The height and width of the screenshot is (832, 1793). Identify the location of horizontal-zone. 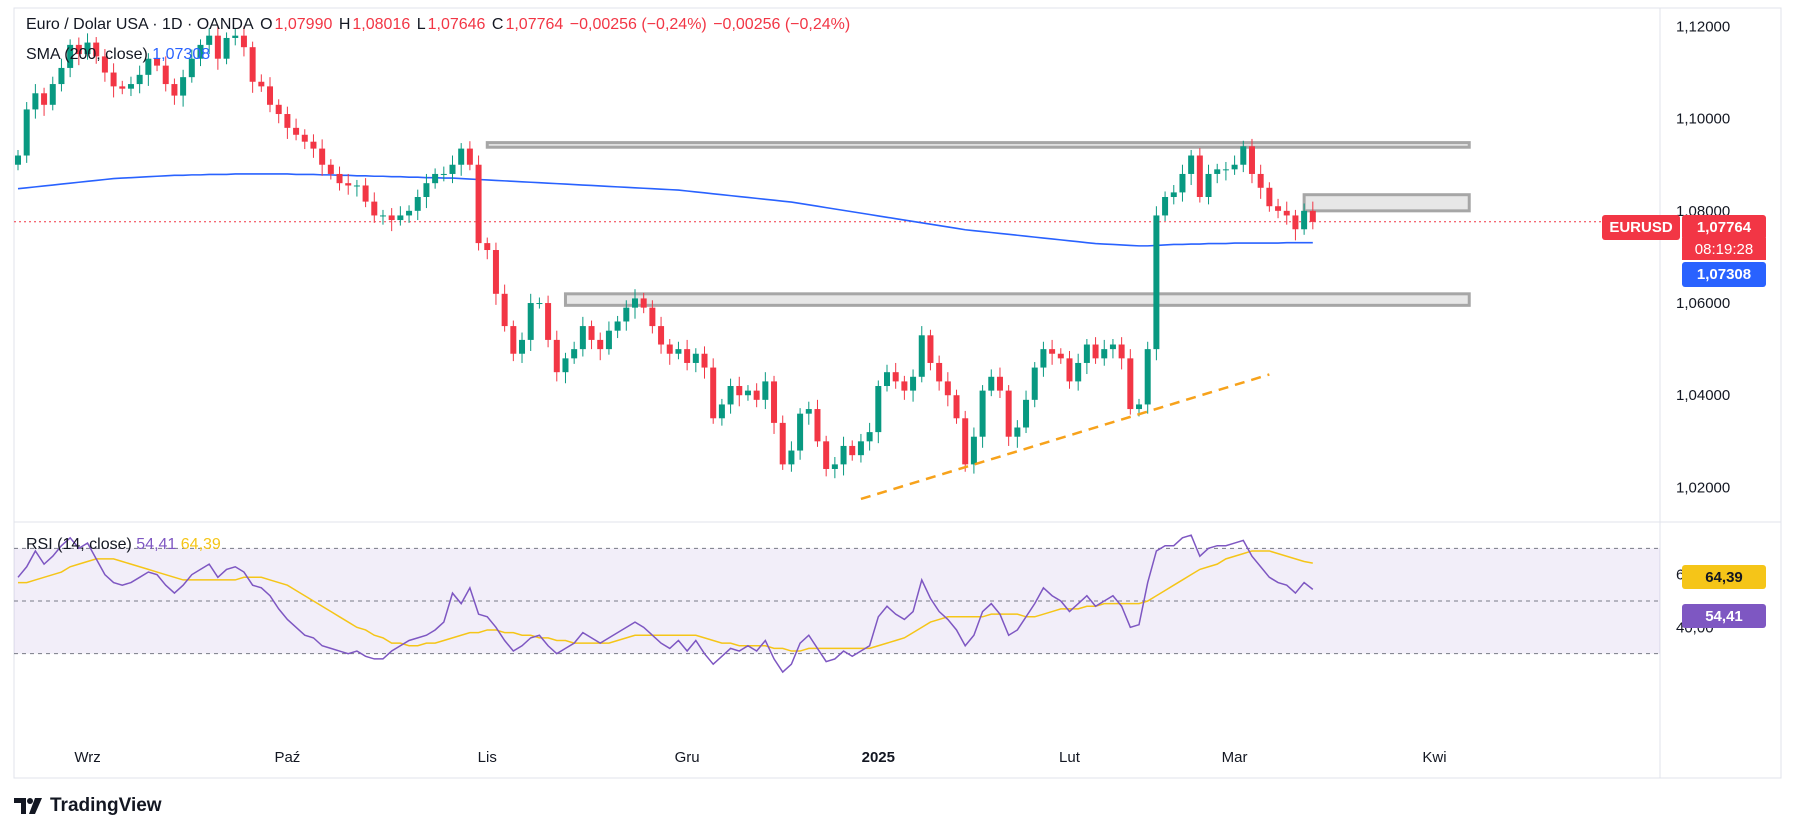
(1386, 203).